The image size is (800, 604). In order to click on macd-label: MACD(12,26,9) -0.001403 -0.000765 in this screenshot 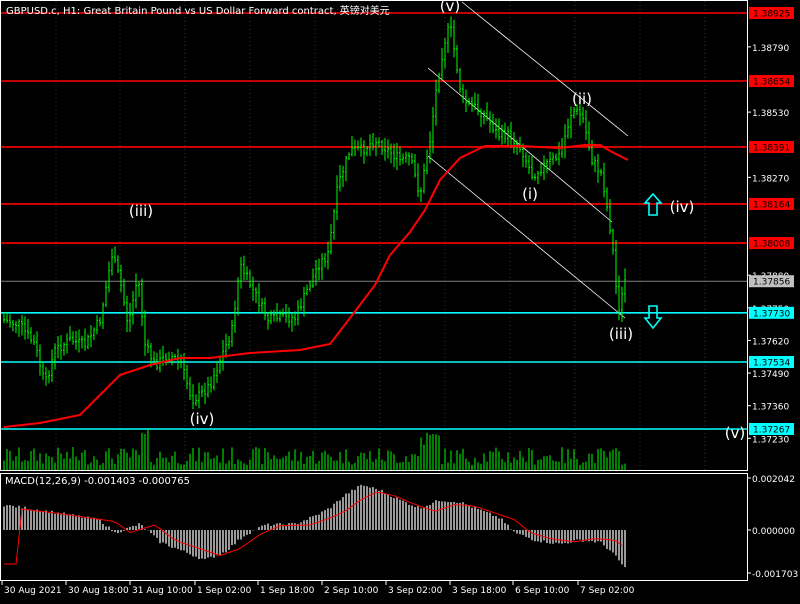, I will do `click(97, 481)`.